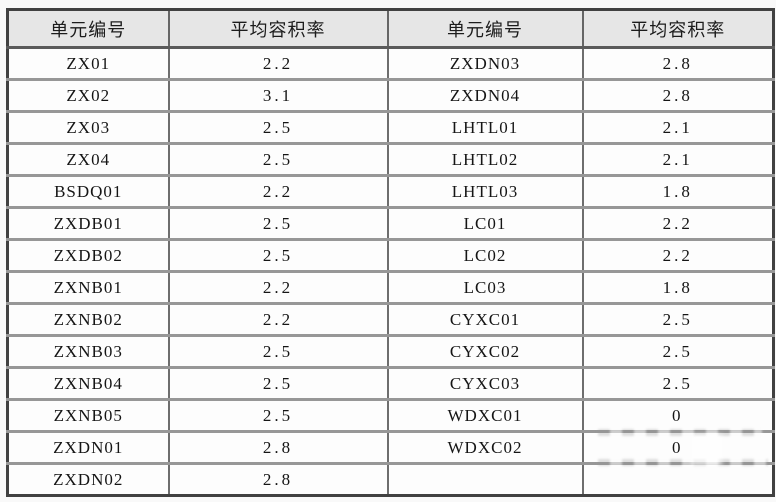 This screenshot has width=776, height=502. What do you see at coordinates (88, 255) in the screenshot?
I see `unit-id-cell: ZXDB02` at bounding box center [88, 255].